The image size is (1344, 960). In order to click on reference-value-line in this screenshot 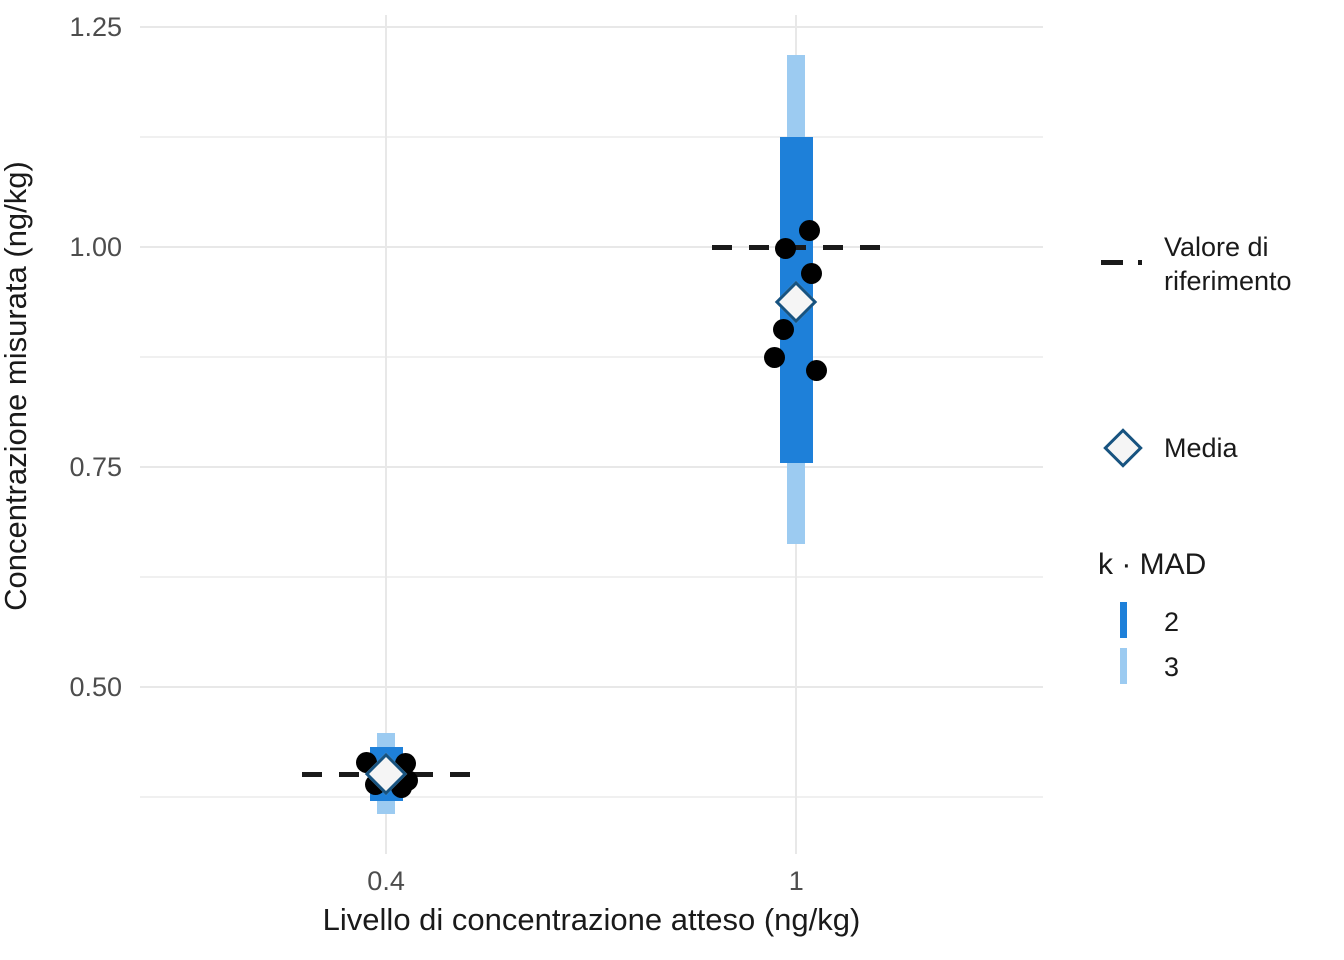, I will do `click(796, 247)`.